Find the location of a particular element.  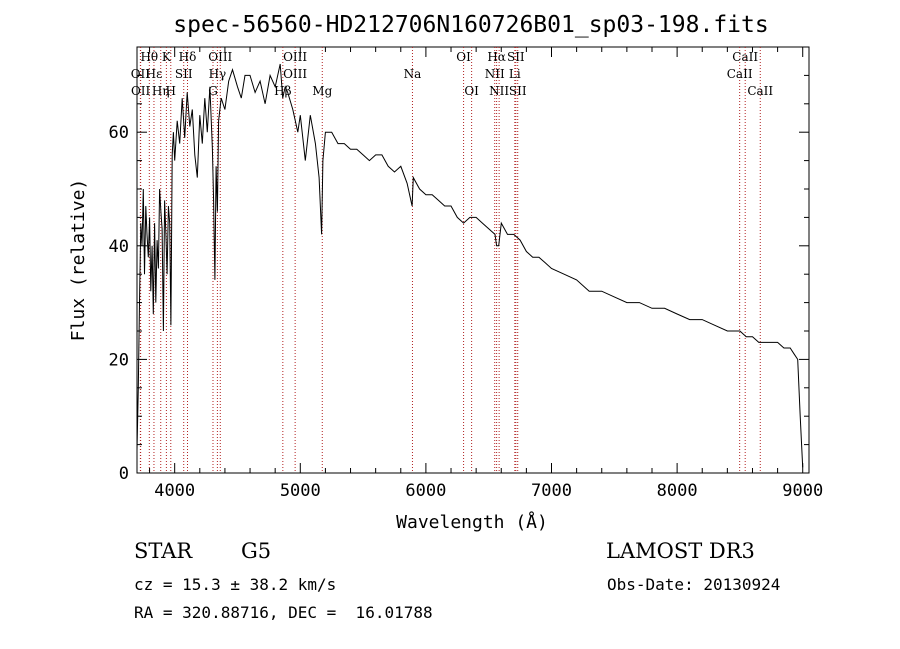

x-tick-label: 4000 is located at coordinates (174, 491).